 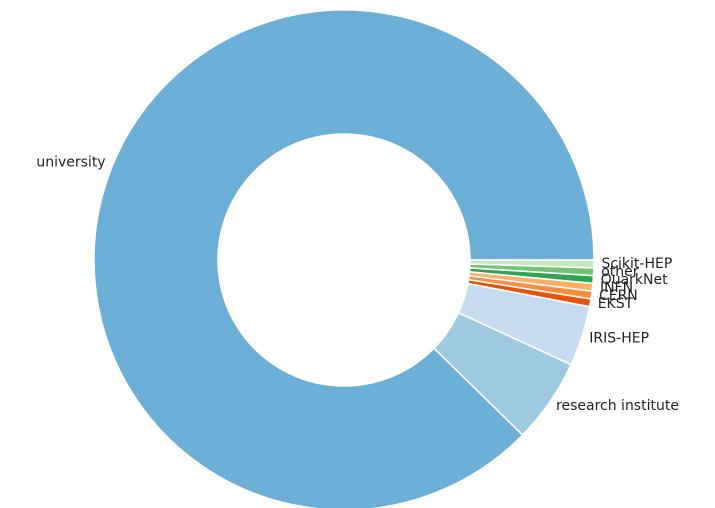 What do you see at coordinates (532, 264) in the screenshot?
I see `slice-scikit-hep` at bounding box center [532, 264].